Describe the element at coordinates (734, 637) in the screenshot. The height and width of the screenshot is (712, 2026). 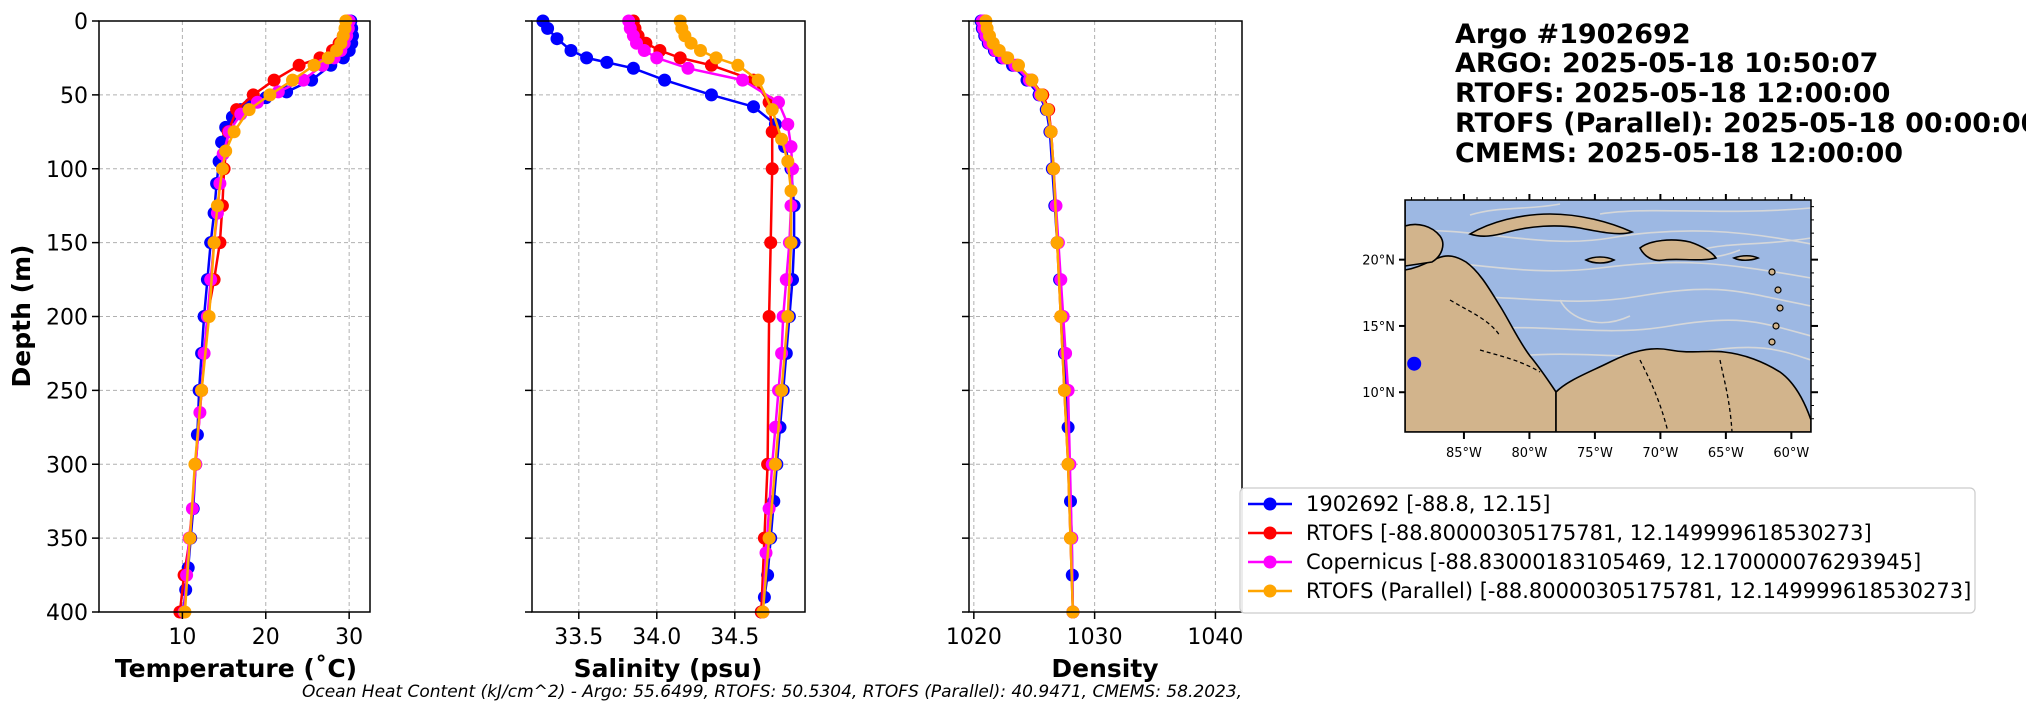
I see `salinity-xtick-label: 34.5` at that location.